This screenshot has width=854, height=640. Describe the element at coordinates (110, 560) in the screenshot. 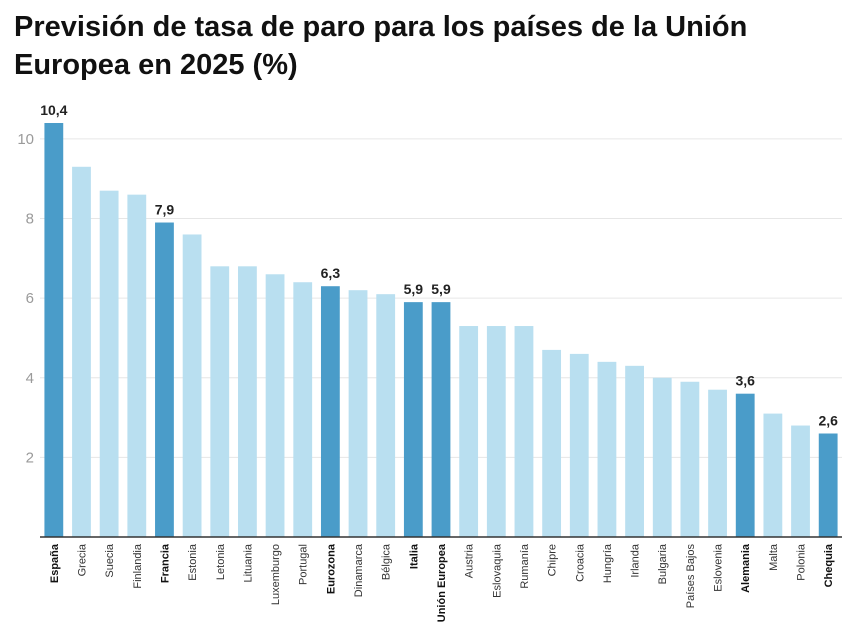

I see `x-tick-label: Suecia` at that location.